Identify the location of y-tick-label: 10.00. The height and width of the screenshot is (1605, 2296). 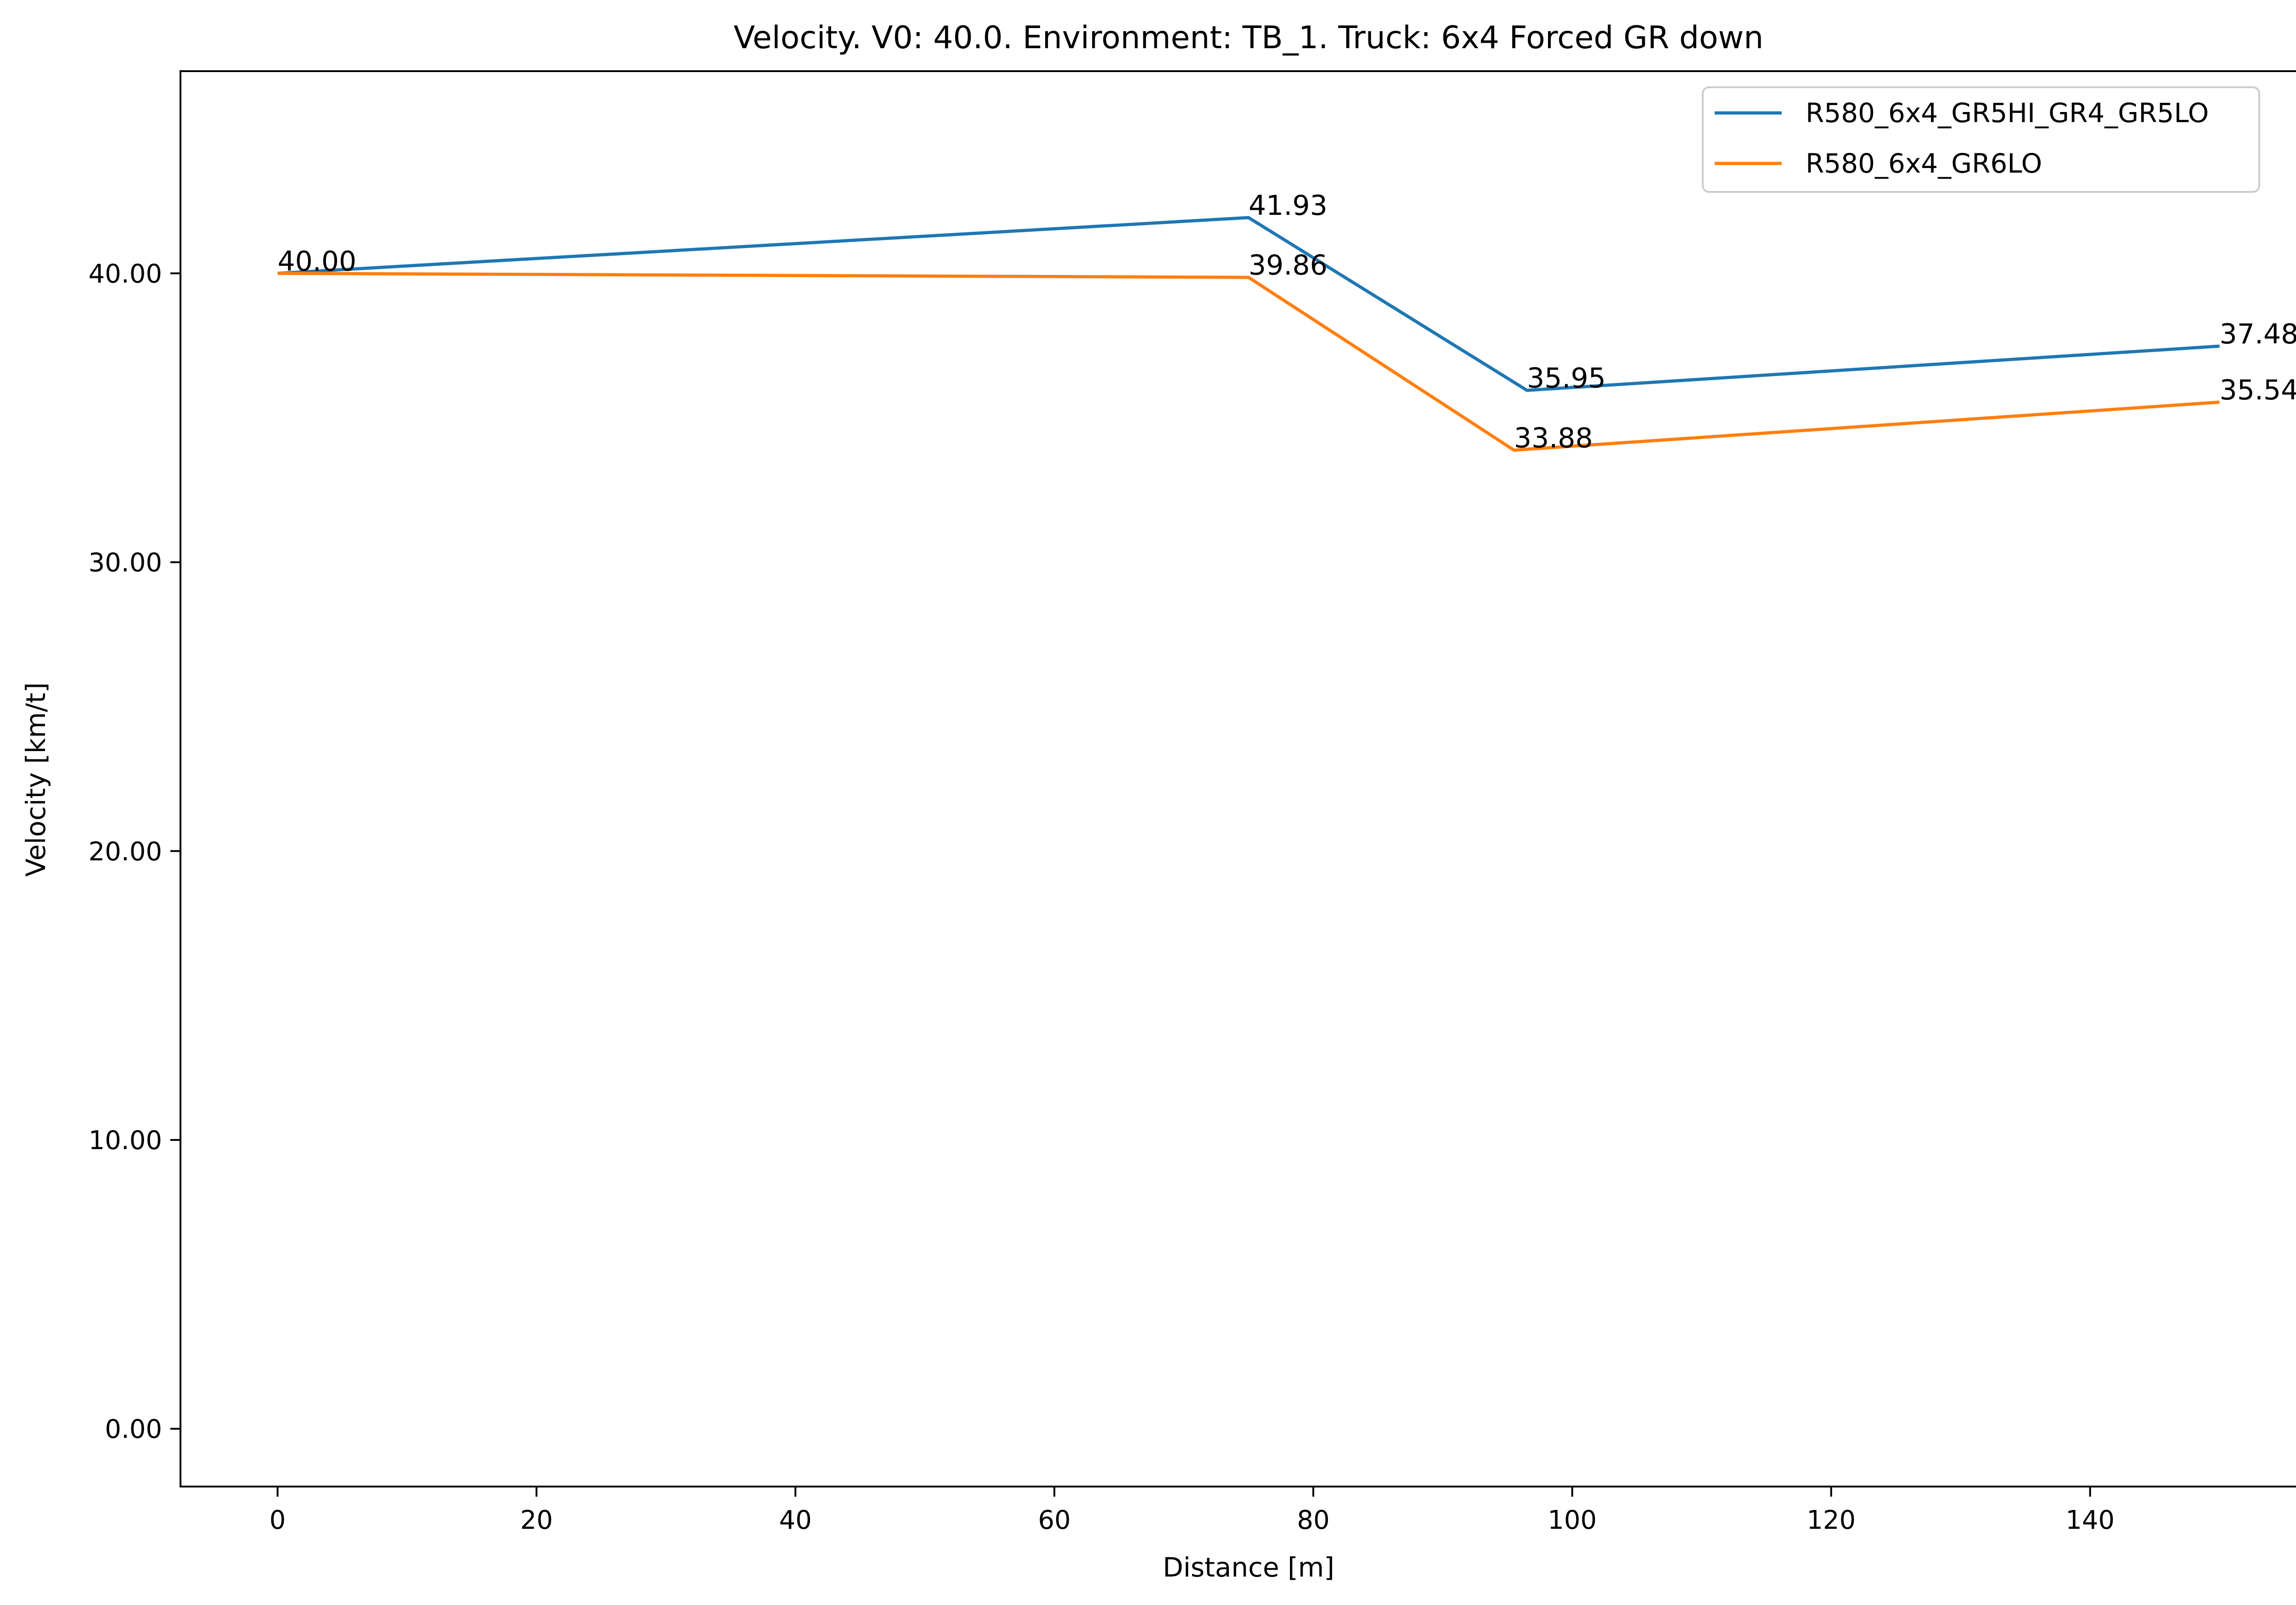
(125, 1141).